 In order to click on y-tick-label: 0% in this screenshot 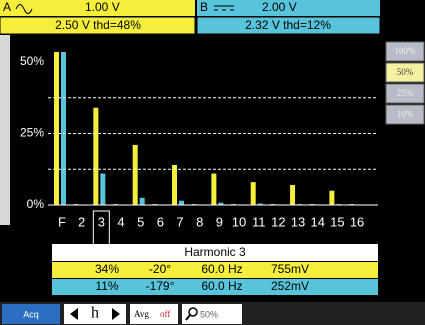, I will do `click(36, 204)`.